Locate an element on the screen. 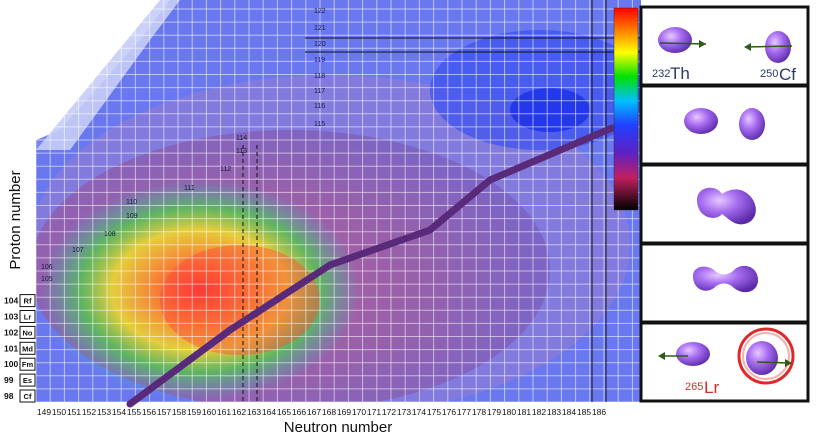 This screenshot has width=817, height=441. element-symbol: Fm is located at coordinates (28, 364).